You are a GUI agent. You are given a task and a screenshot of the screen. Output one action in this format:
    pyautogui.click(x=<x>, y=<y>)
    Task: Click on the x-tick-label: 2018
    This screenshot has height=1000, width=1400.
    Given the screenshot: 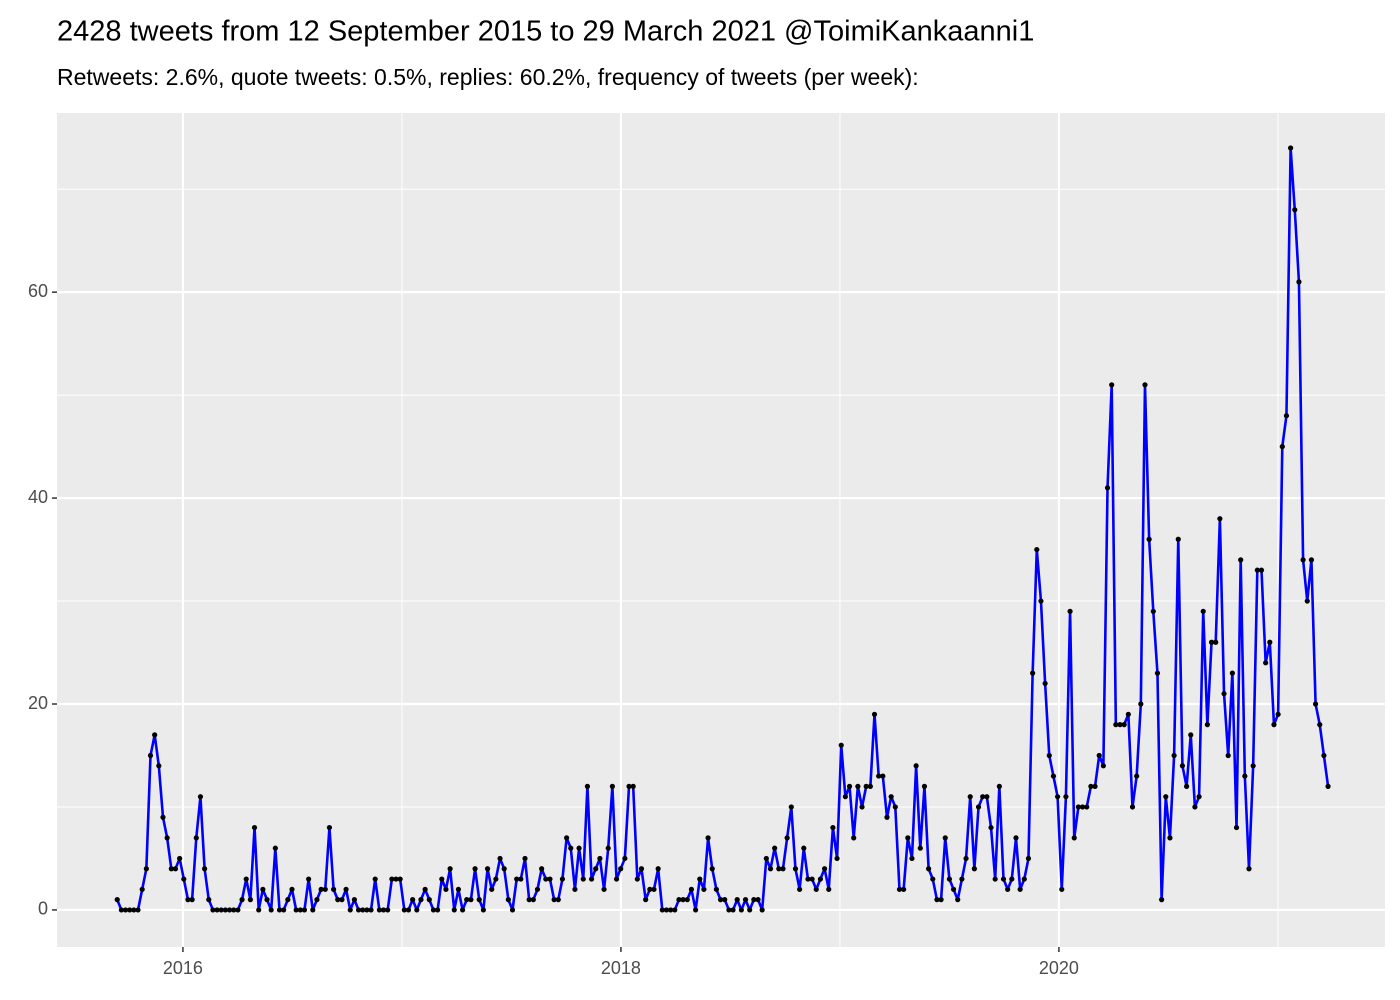 What is the action you would take?
    pyautogui.click(x=621, y=968)
    